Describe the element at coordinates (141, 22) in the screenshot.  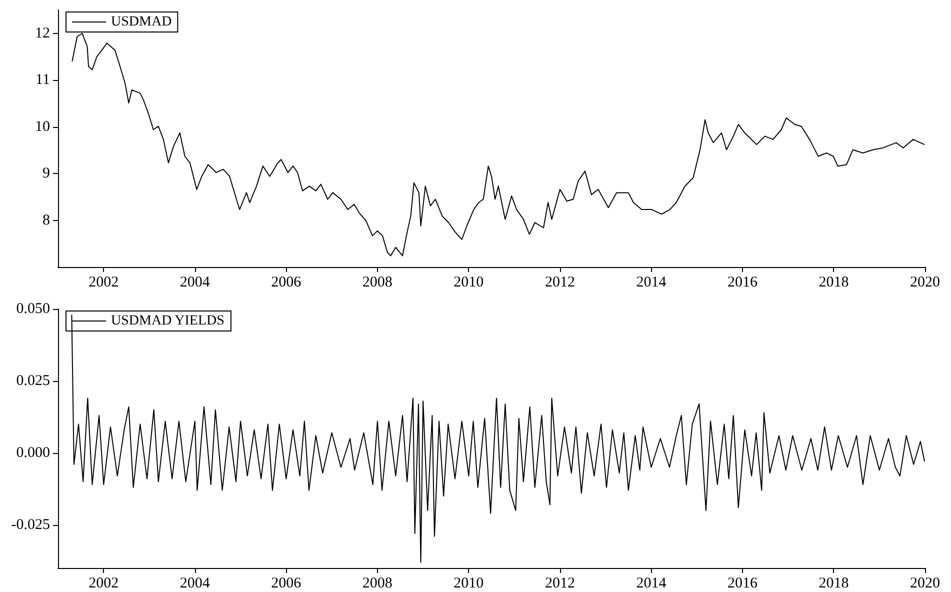
I see `legend-label: USDMAD` at that location.